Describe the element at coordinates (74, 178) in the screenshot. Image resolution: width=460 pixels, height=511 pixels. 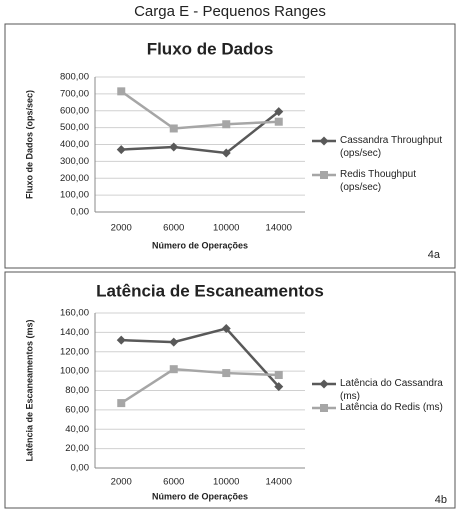
I see `y-tick-label: 200,00` at that location.